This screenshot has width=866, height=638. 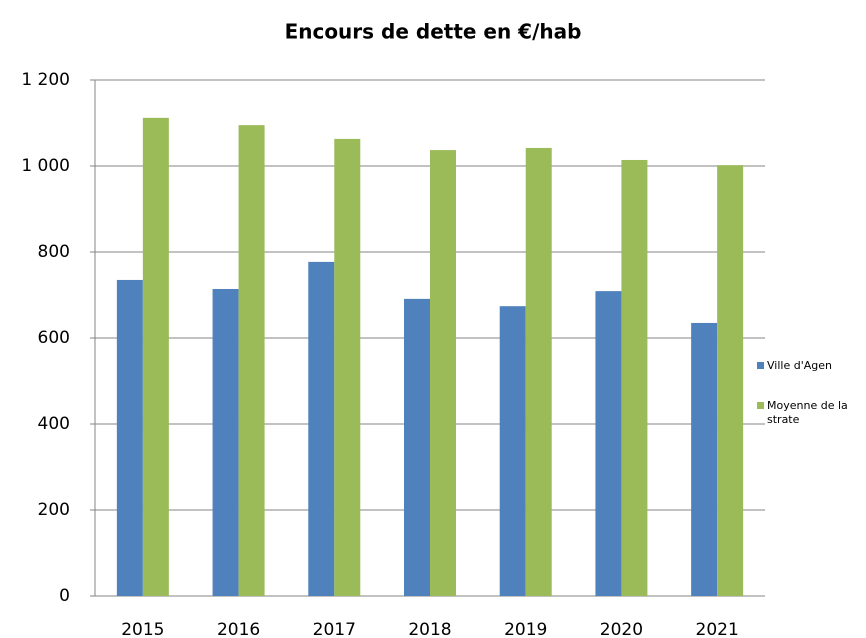 What do you see at coordinates (807, 412) in the screenshot?
I see `legend-label: Moyenne de la strate` at bounding box center [807, 412].